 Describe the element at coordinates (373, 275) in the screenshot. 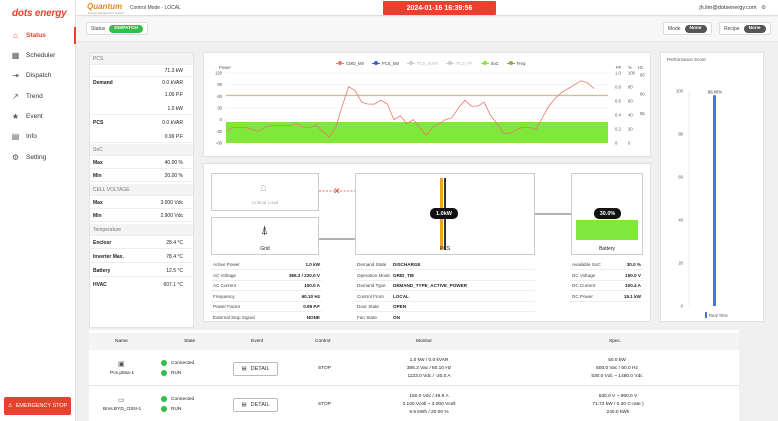

I see `info-label: Operation Mode` at that location.